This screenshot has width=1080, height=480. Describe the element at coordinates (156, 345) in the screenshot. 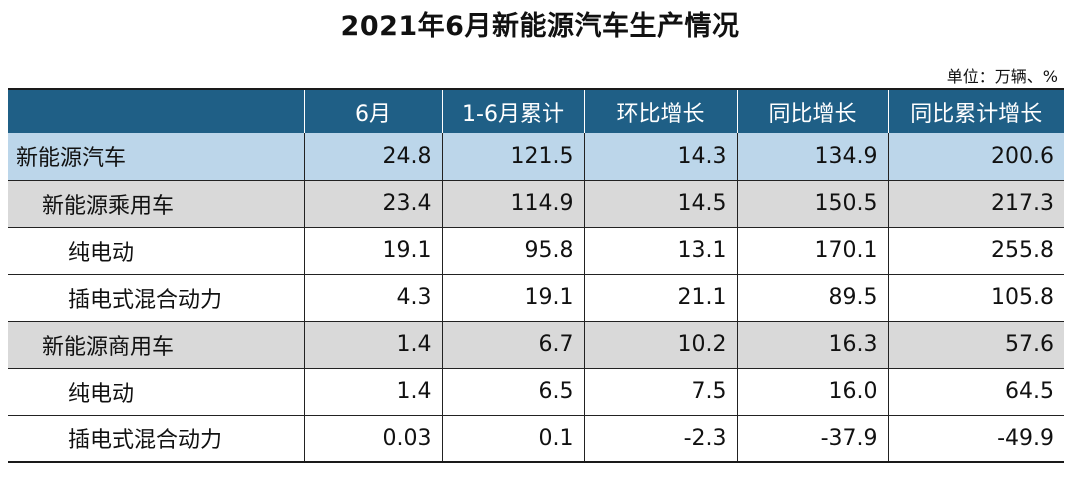

I see `row-label: 新能源商用车` at that location.